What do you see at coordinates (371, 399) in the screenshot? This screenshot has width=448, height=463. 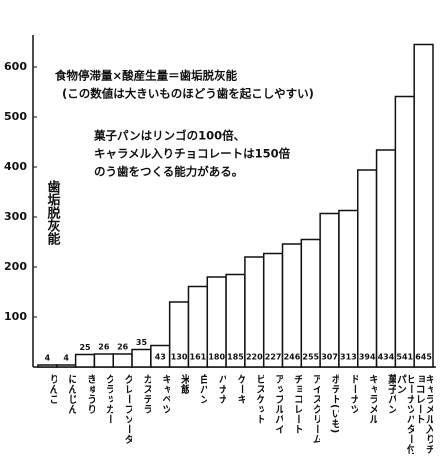 I see `x-tick-label: キャラメル` at bounding box center [371, 399].